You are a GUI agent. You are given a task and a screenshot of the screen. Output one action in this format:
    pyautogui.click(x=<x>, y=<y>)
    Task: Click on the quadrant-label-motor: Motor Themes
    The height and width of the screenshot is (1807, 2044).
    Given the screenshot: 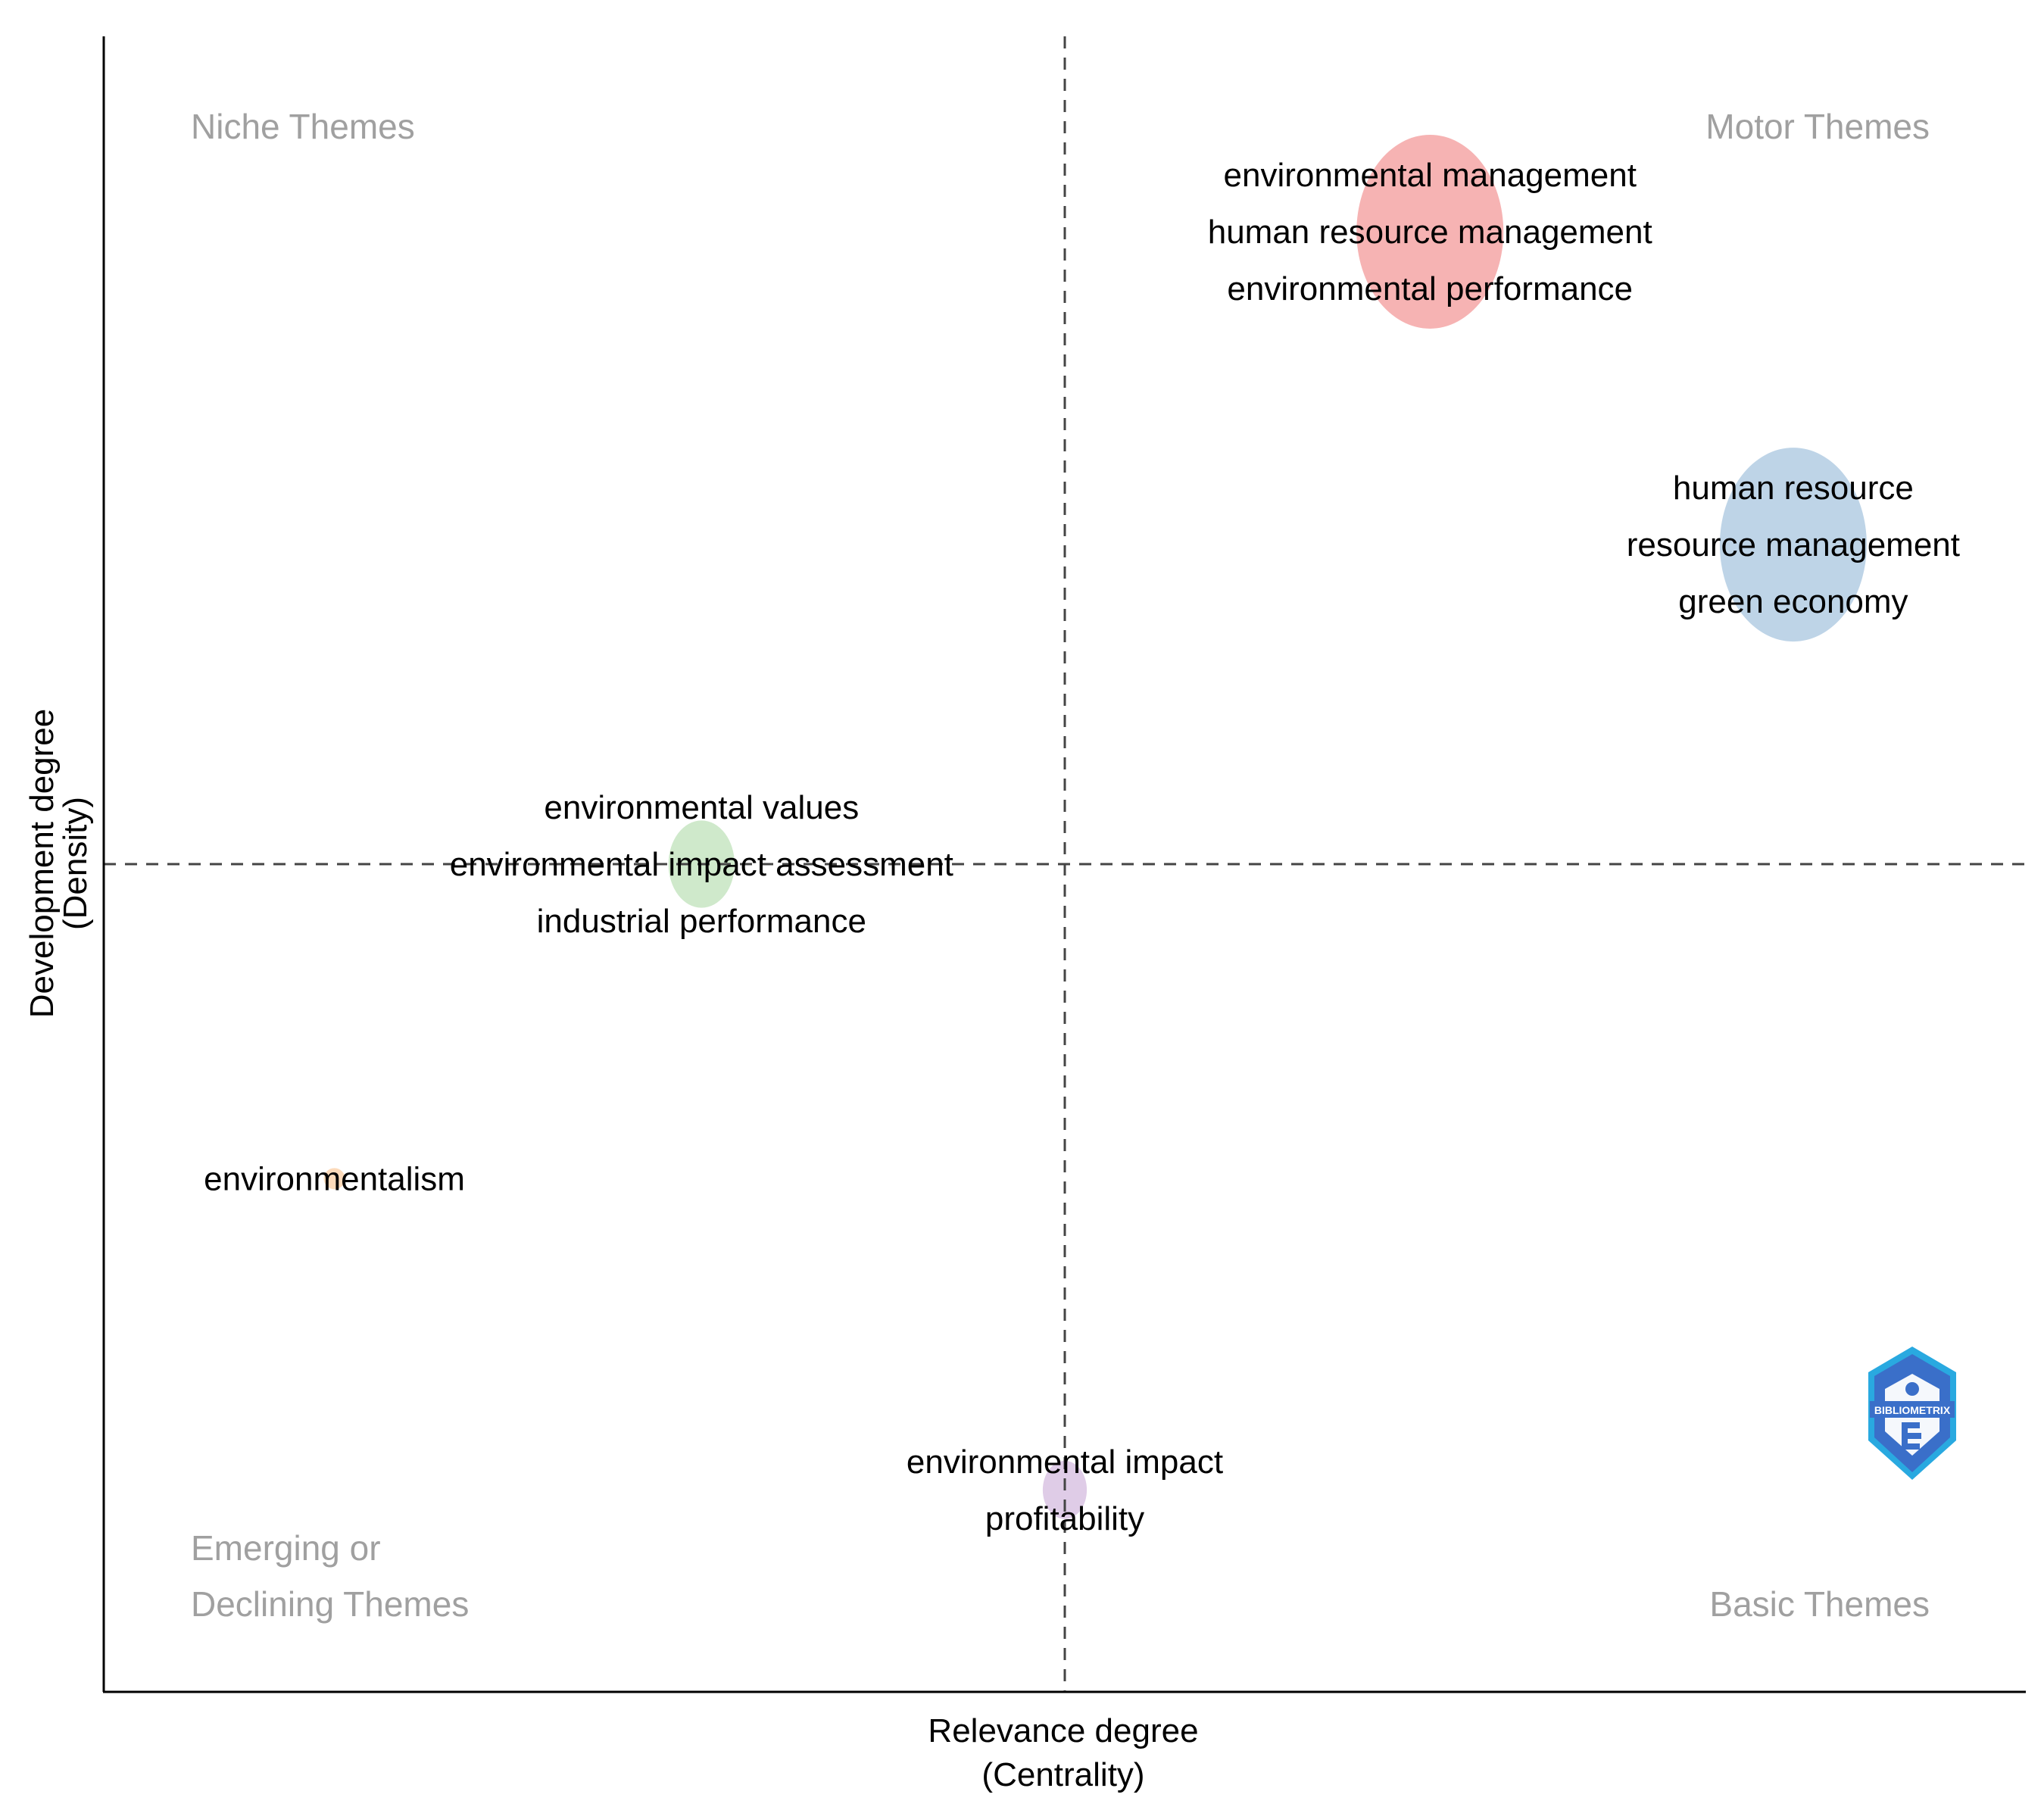 What is the action you would take?
    pyautogui.click(x=1817, y=127)
    